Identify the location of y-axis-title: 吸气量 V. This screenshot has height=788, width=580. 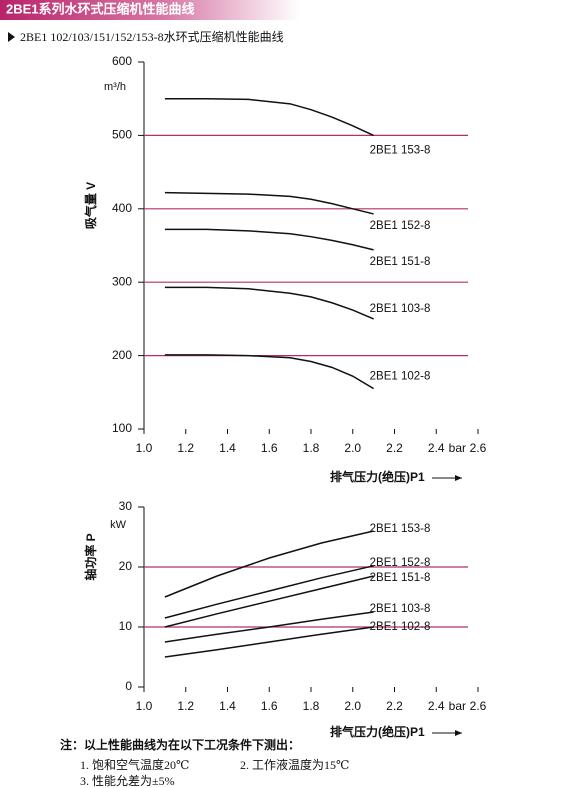
(90, 205).